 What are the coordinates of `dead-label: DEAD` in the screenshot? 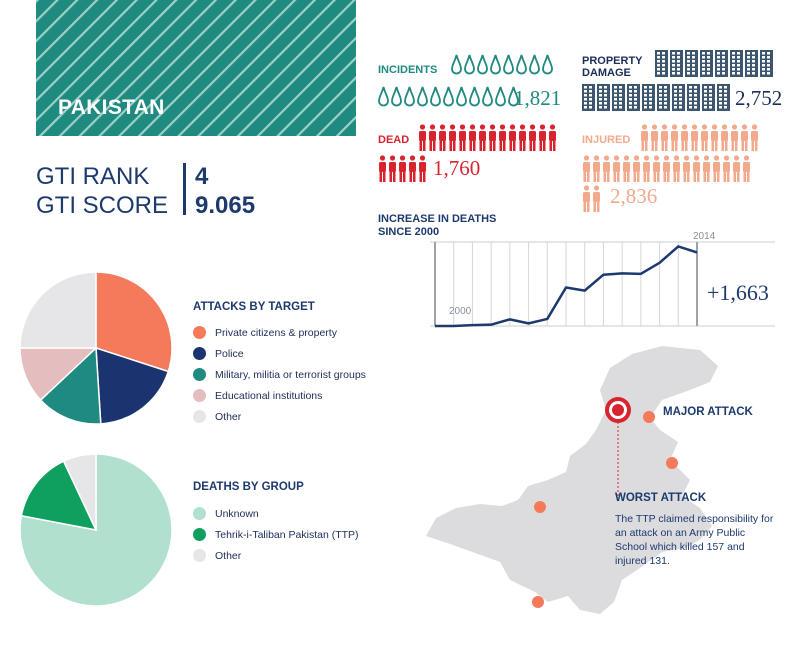 It's located at (394, 140).